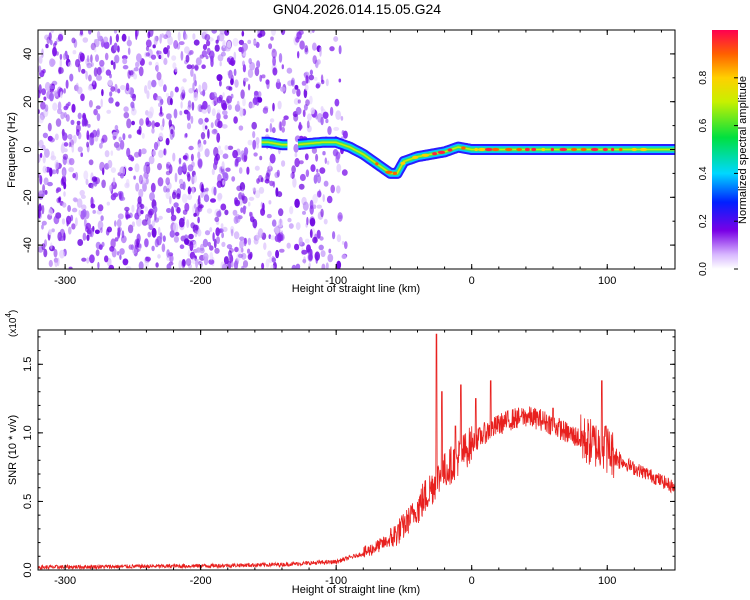 This screenshot has width=750, height=600. I want to click on colorbar-tick-label: 0.8, so click(703, 77).